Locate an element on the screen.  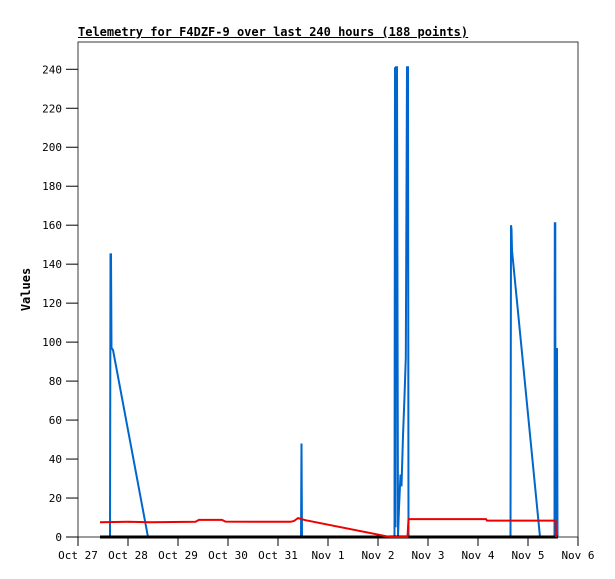
y-axis-tick-label: 240 is located at coordinates (52, 69).